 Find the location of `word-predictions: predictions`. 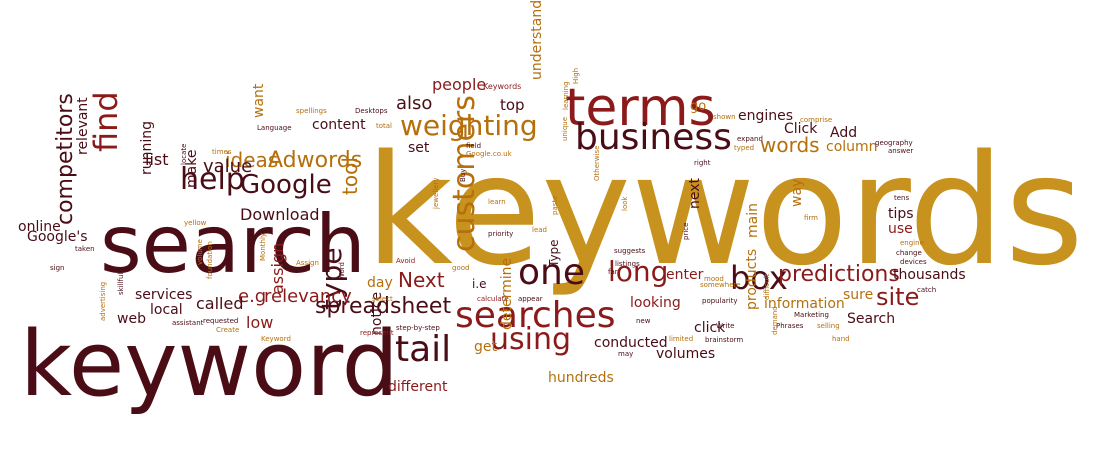

word-predictions: predictions is located at coordinates (839, 274).